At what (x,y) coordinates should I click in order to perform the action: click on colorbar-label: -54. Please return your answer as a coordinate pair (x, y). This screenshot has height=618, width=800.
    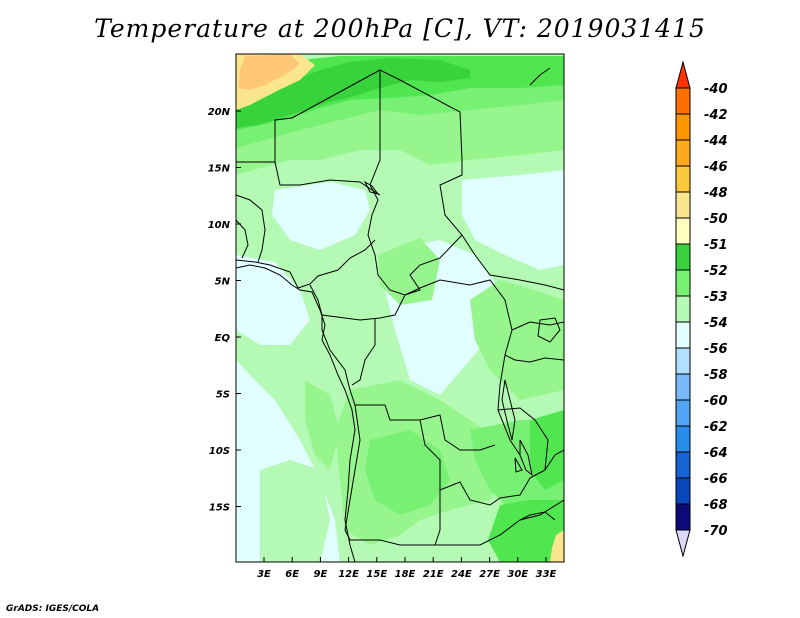
    Looking at the image, I should click on (716, 323).